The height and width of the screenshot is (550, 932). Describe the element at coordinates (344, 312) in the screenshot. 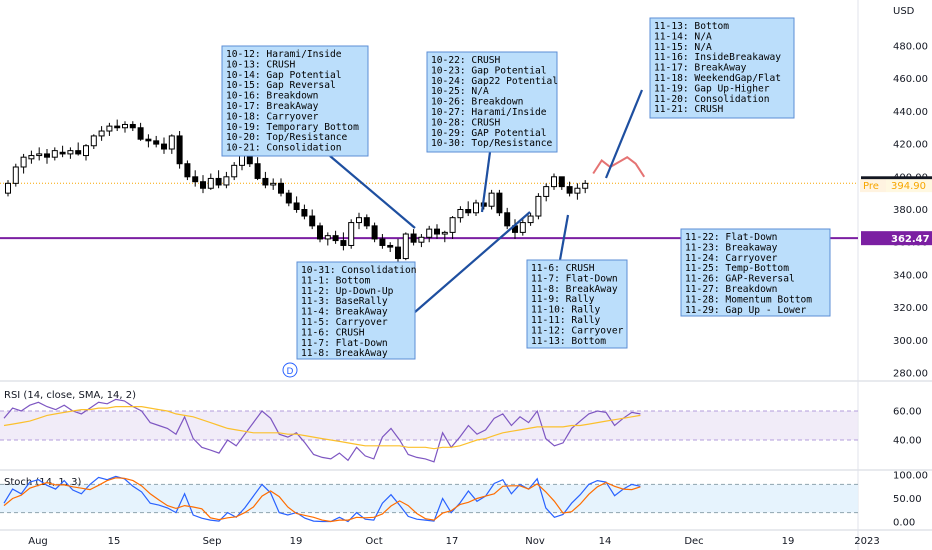

I see `annotation-line: 11-4: BreakAway` at that location.